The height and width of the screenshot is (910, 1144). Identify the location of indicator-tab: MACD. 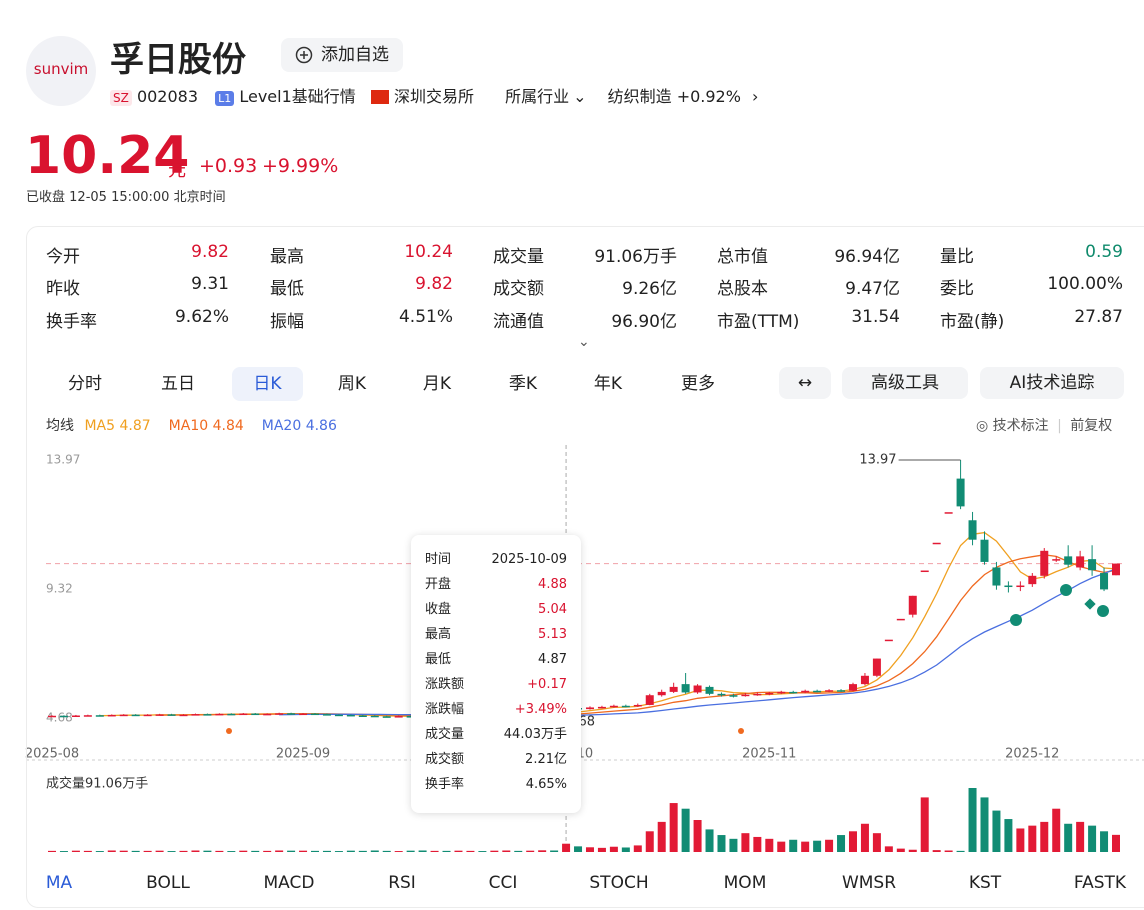
(289, 883).